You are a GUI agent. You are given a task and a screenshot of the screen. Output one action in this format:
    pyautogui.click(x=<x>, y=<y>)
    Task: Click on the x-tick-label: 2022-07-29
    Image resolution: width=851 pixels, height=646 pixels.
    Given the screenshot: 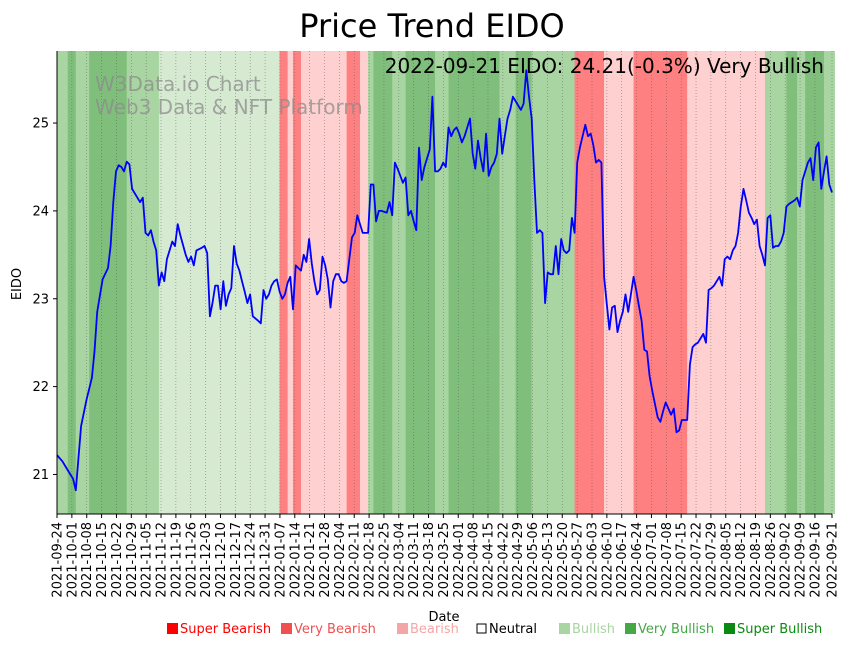 What is the action you would take?
    pyautogui.click(x=711, y=560)
    